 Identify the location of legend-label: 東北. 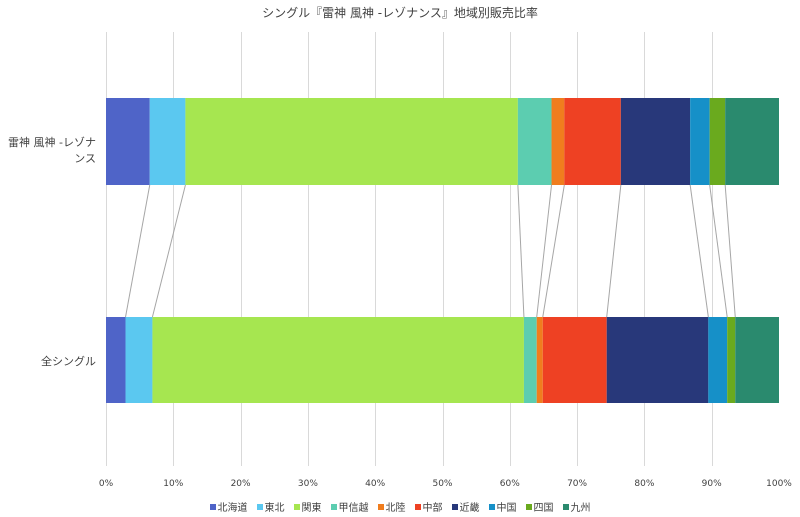
(274, 508).